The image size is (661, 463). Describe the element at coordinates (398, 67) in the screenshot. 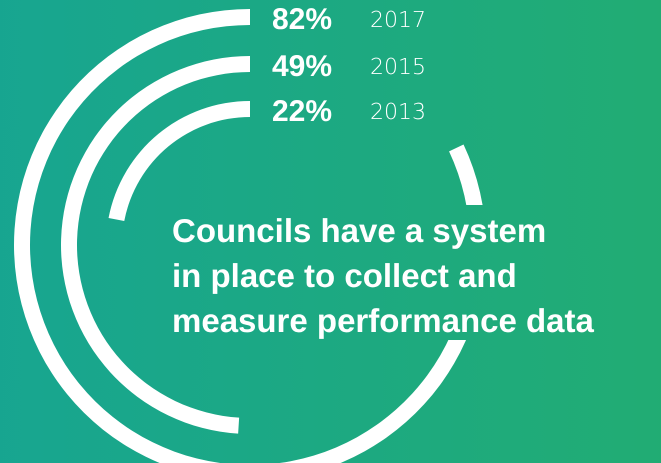

I see `category-label: 2015` at that location.